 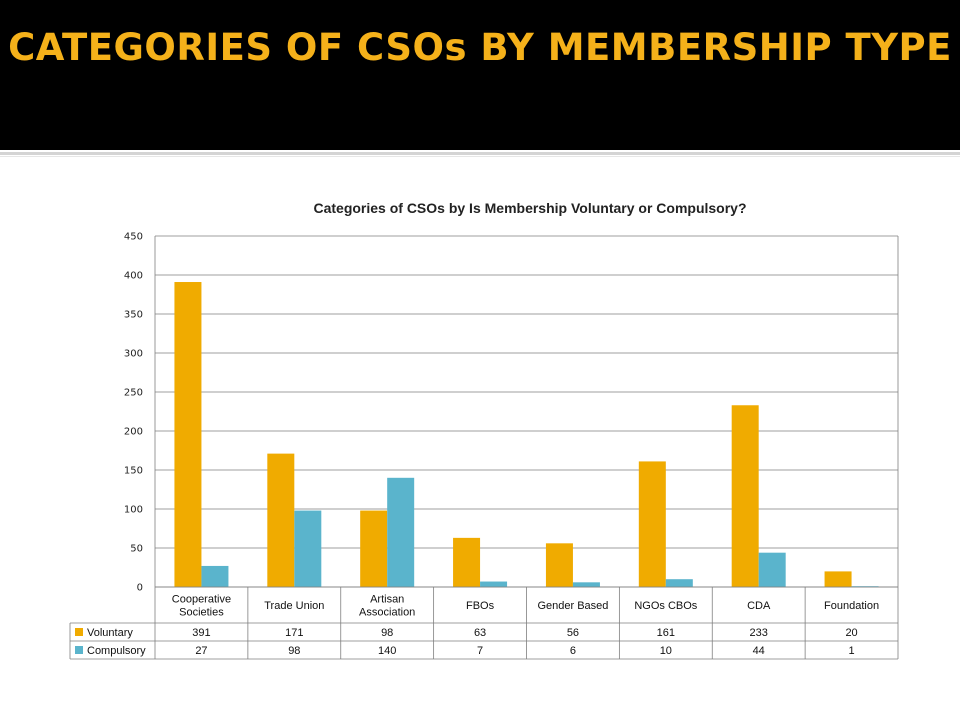 I want to click on x-category-label: Societies, so click(x=201, y=613).